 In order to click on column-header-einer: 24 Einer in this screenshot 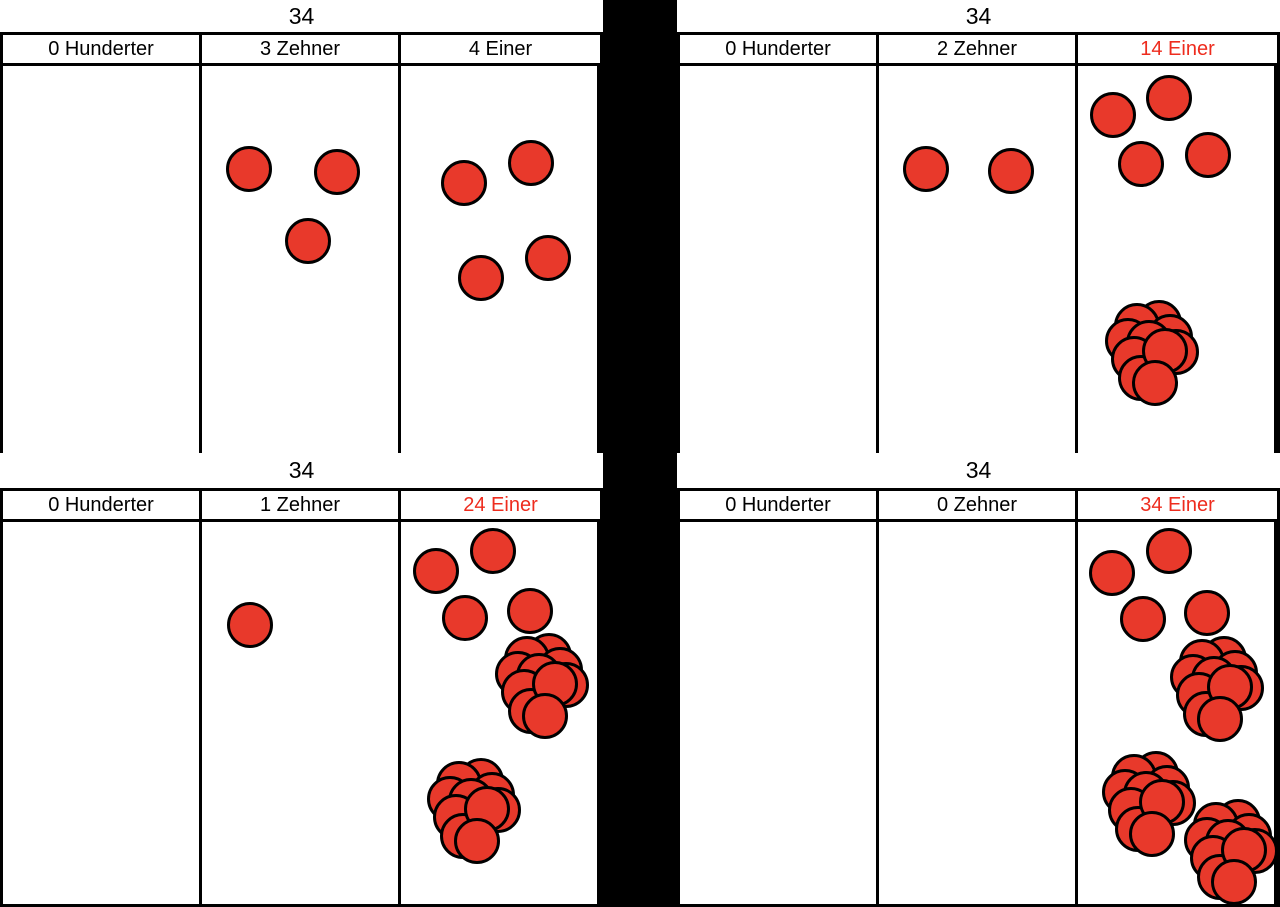, I will do `click(500, 504)`.